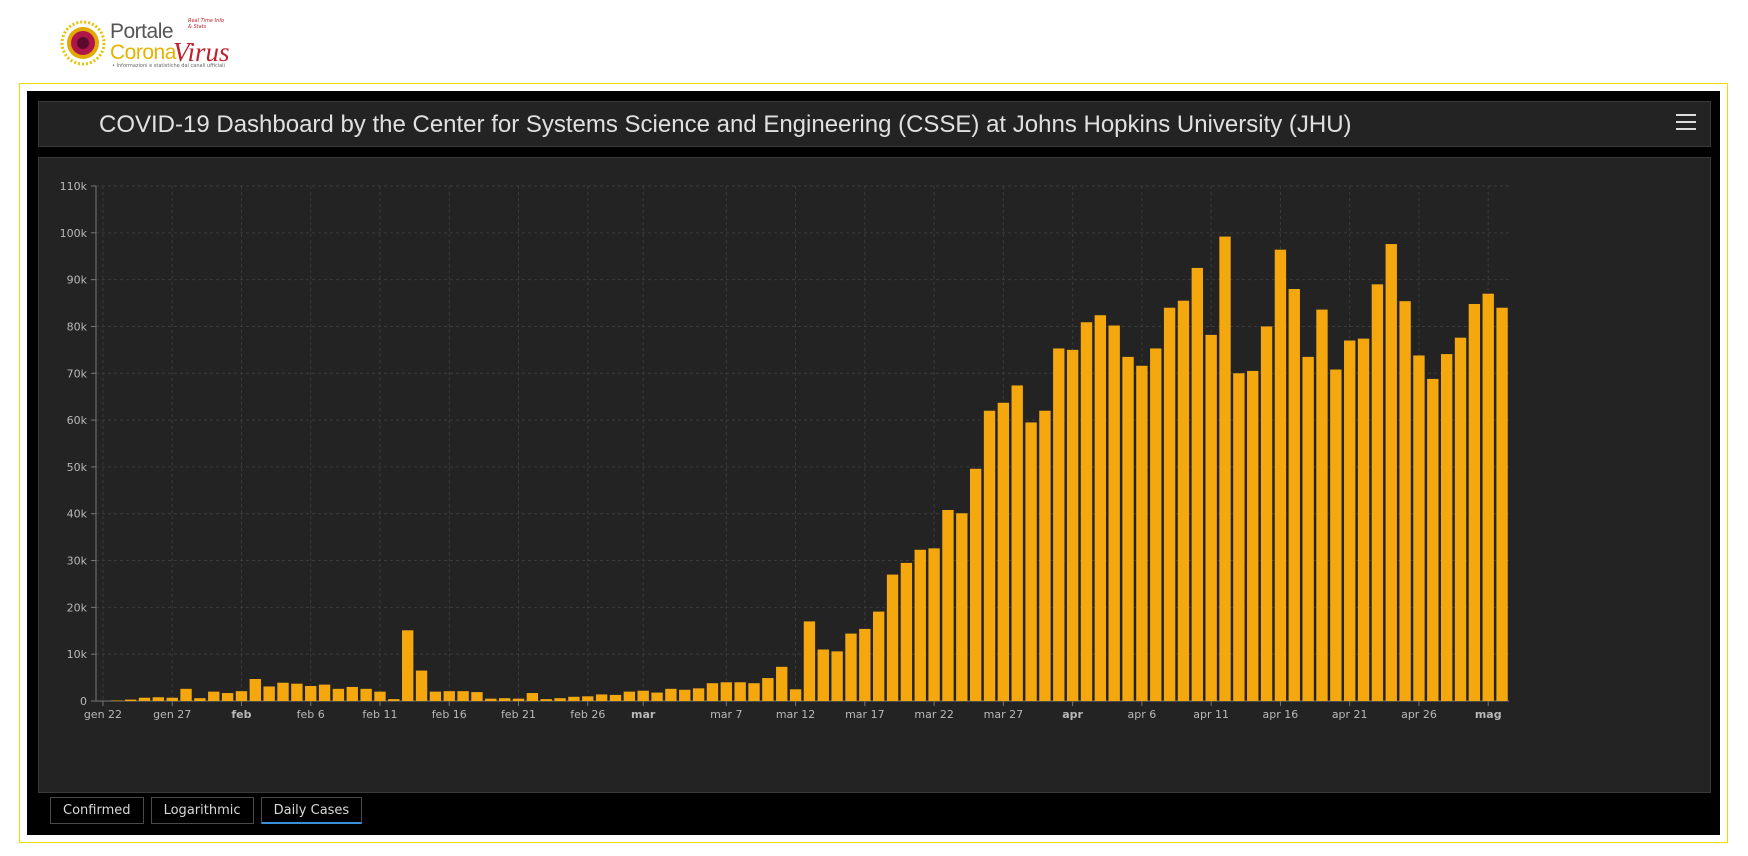 The image size is (1748, 856). I want to click on logo-tagline: Real Time Info & Stats, so click(206, 24).